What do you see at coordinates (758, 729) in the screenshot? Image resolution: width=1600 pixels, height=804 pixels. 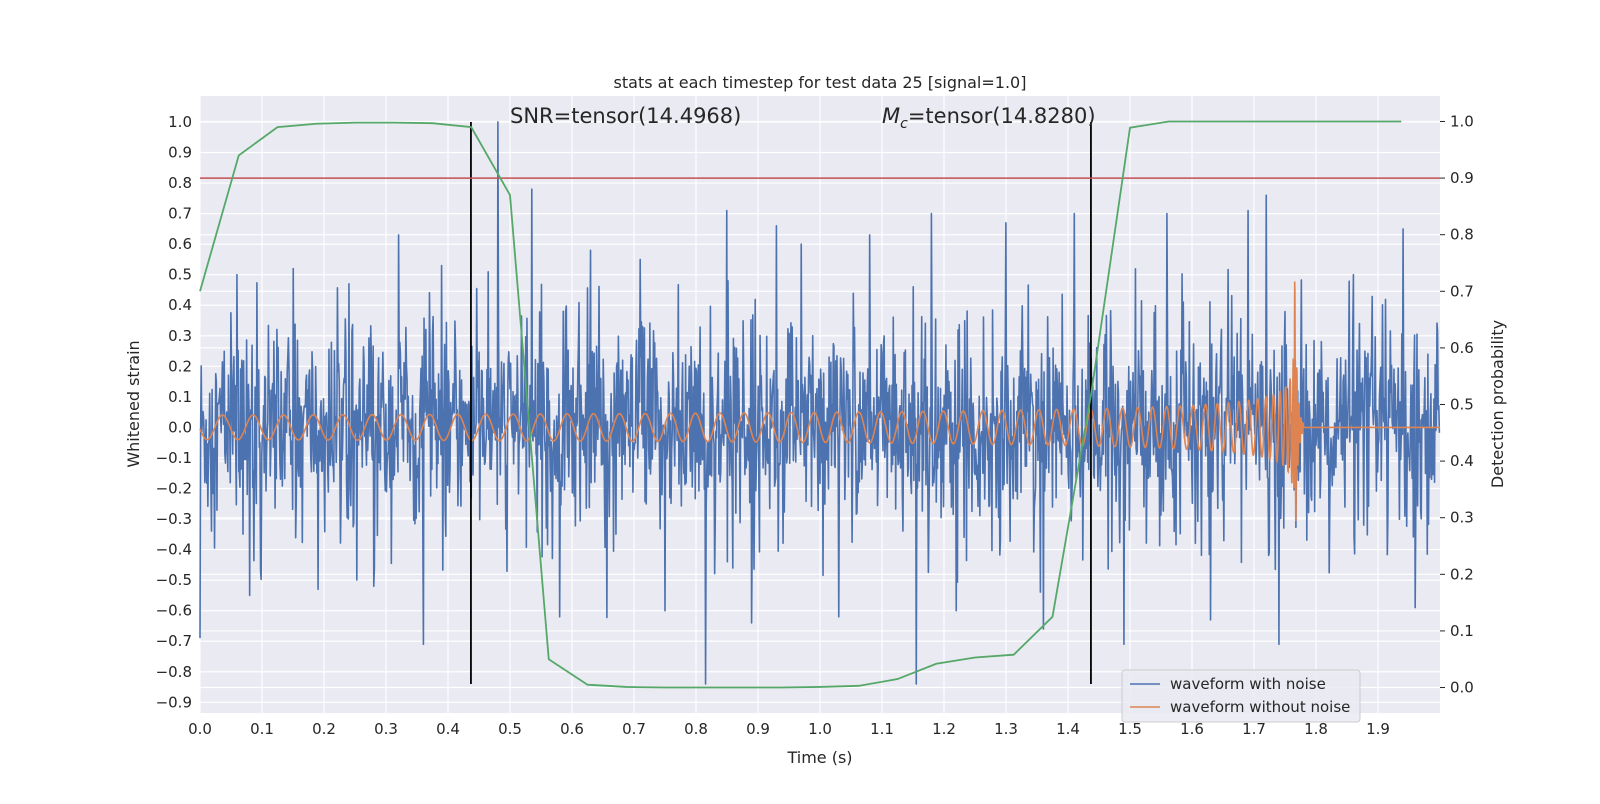 I see `x-tick-label: 0.9` at bounding box center [758, 729].